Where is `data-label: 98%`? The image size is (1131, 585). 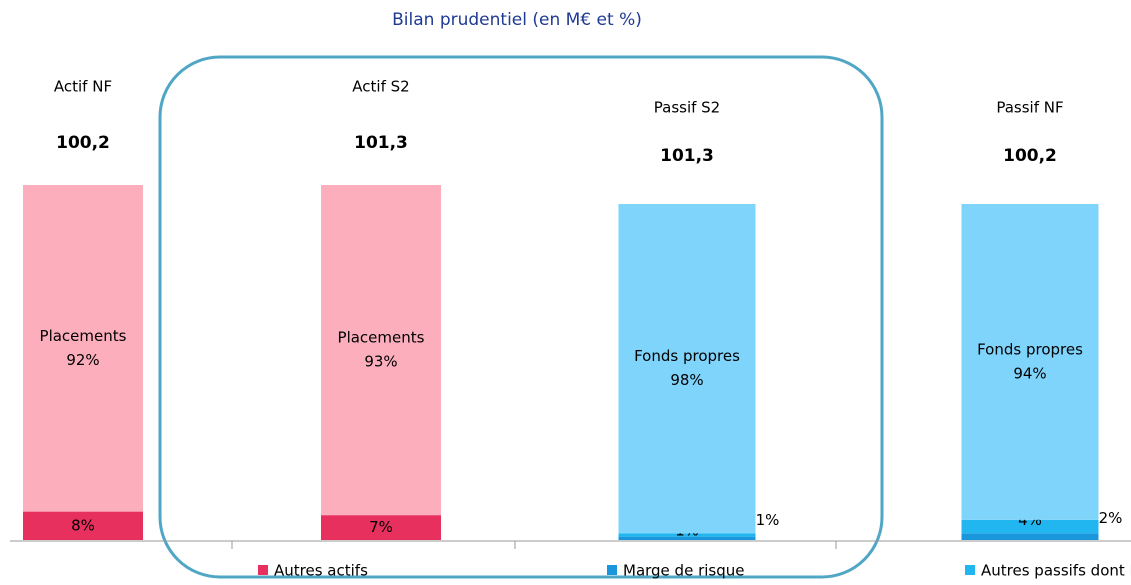
data-label: 98% is located at coordinates (686, 380).